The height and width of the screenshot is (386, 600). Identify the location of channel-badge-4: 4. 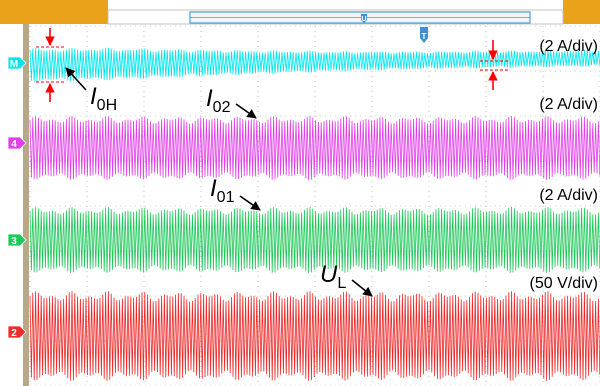
(17, 143).